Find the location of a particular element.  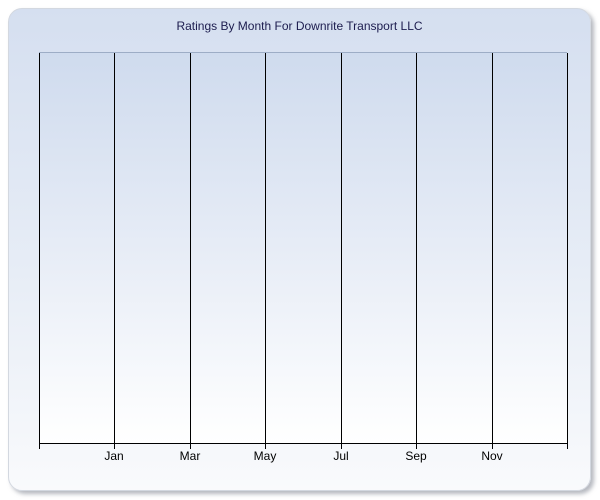

x-tick-label: Sep is located at coordinates (416, 456).